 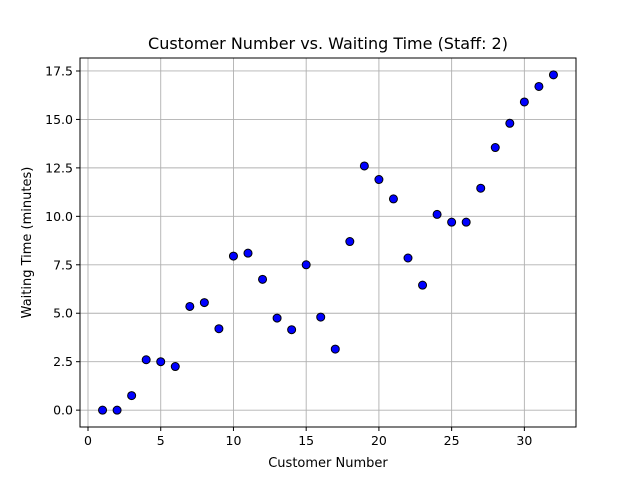 What do you see at coordinates (59, 119) in the screenshot?
I see `y-tick-label: 15.0` at bounding box center [59, 119].